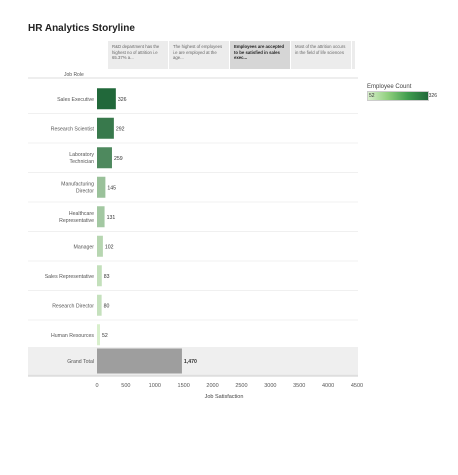 This screenshot has height=475, width=458. I want to click on x-tick-label: 1500, so click(184, 386).